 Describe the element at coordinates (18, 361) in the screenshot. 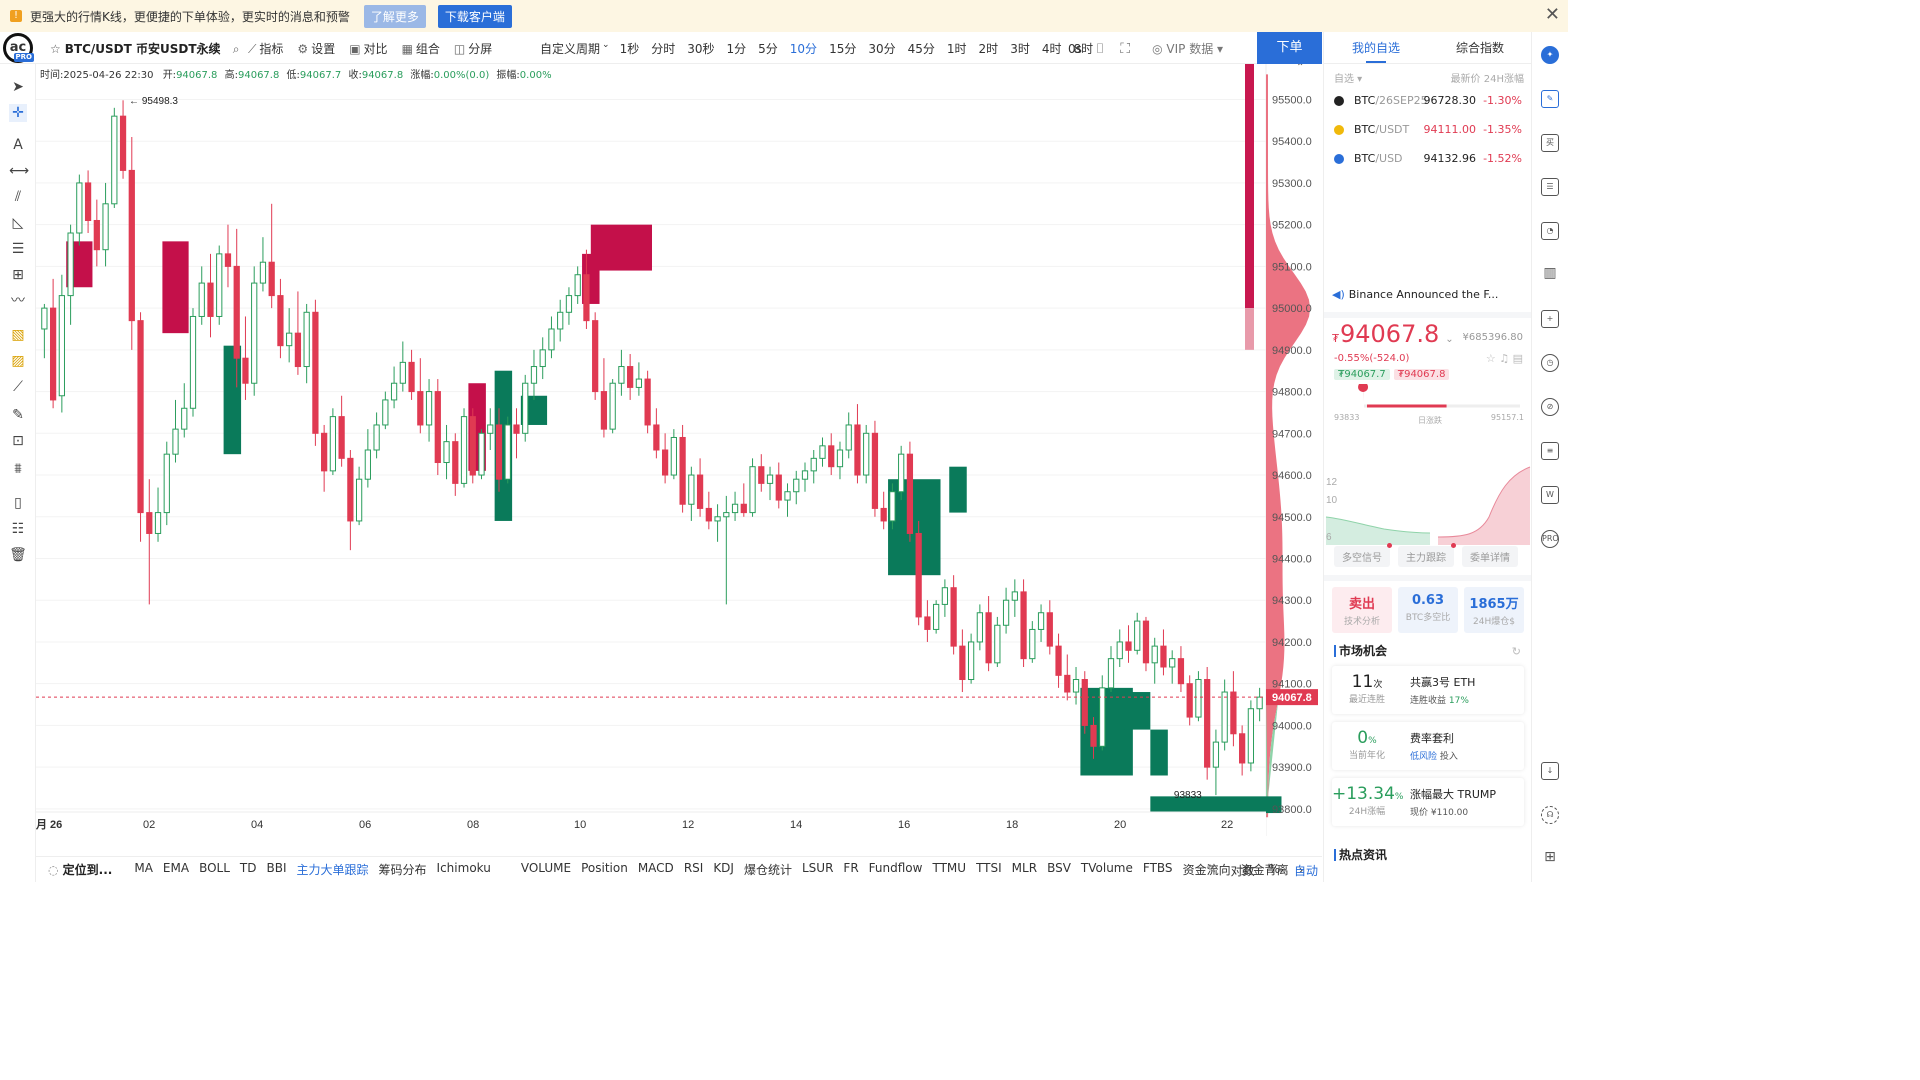

I see `pattern2-tool-icon: ▨` at that location.